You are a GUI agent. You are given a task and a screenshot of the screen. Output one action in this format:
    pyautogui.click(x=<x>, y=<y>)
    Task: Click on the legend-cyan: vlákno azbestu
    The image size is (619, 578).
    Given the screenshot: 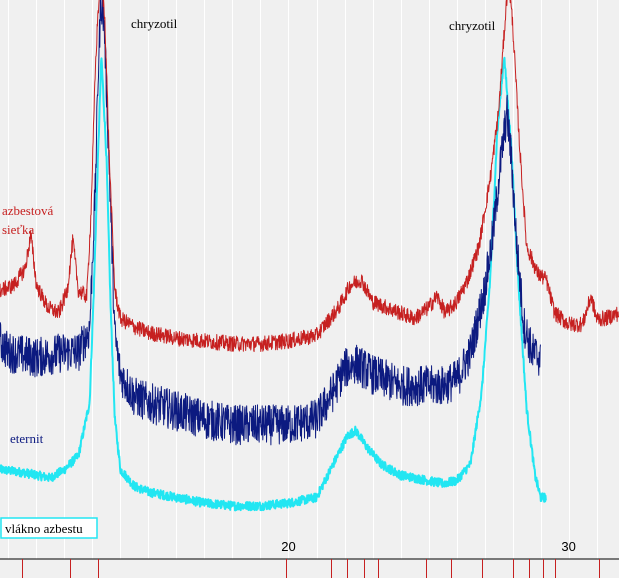 What is the action you would take?
    pyautogui.click(x=44, y=528)
    